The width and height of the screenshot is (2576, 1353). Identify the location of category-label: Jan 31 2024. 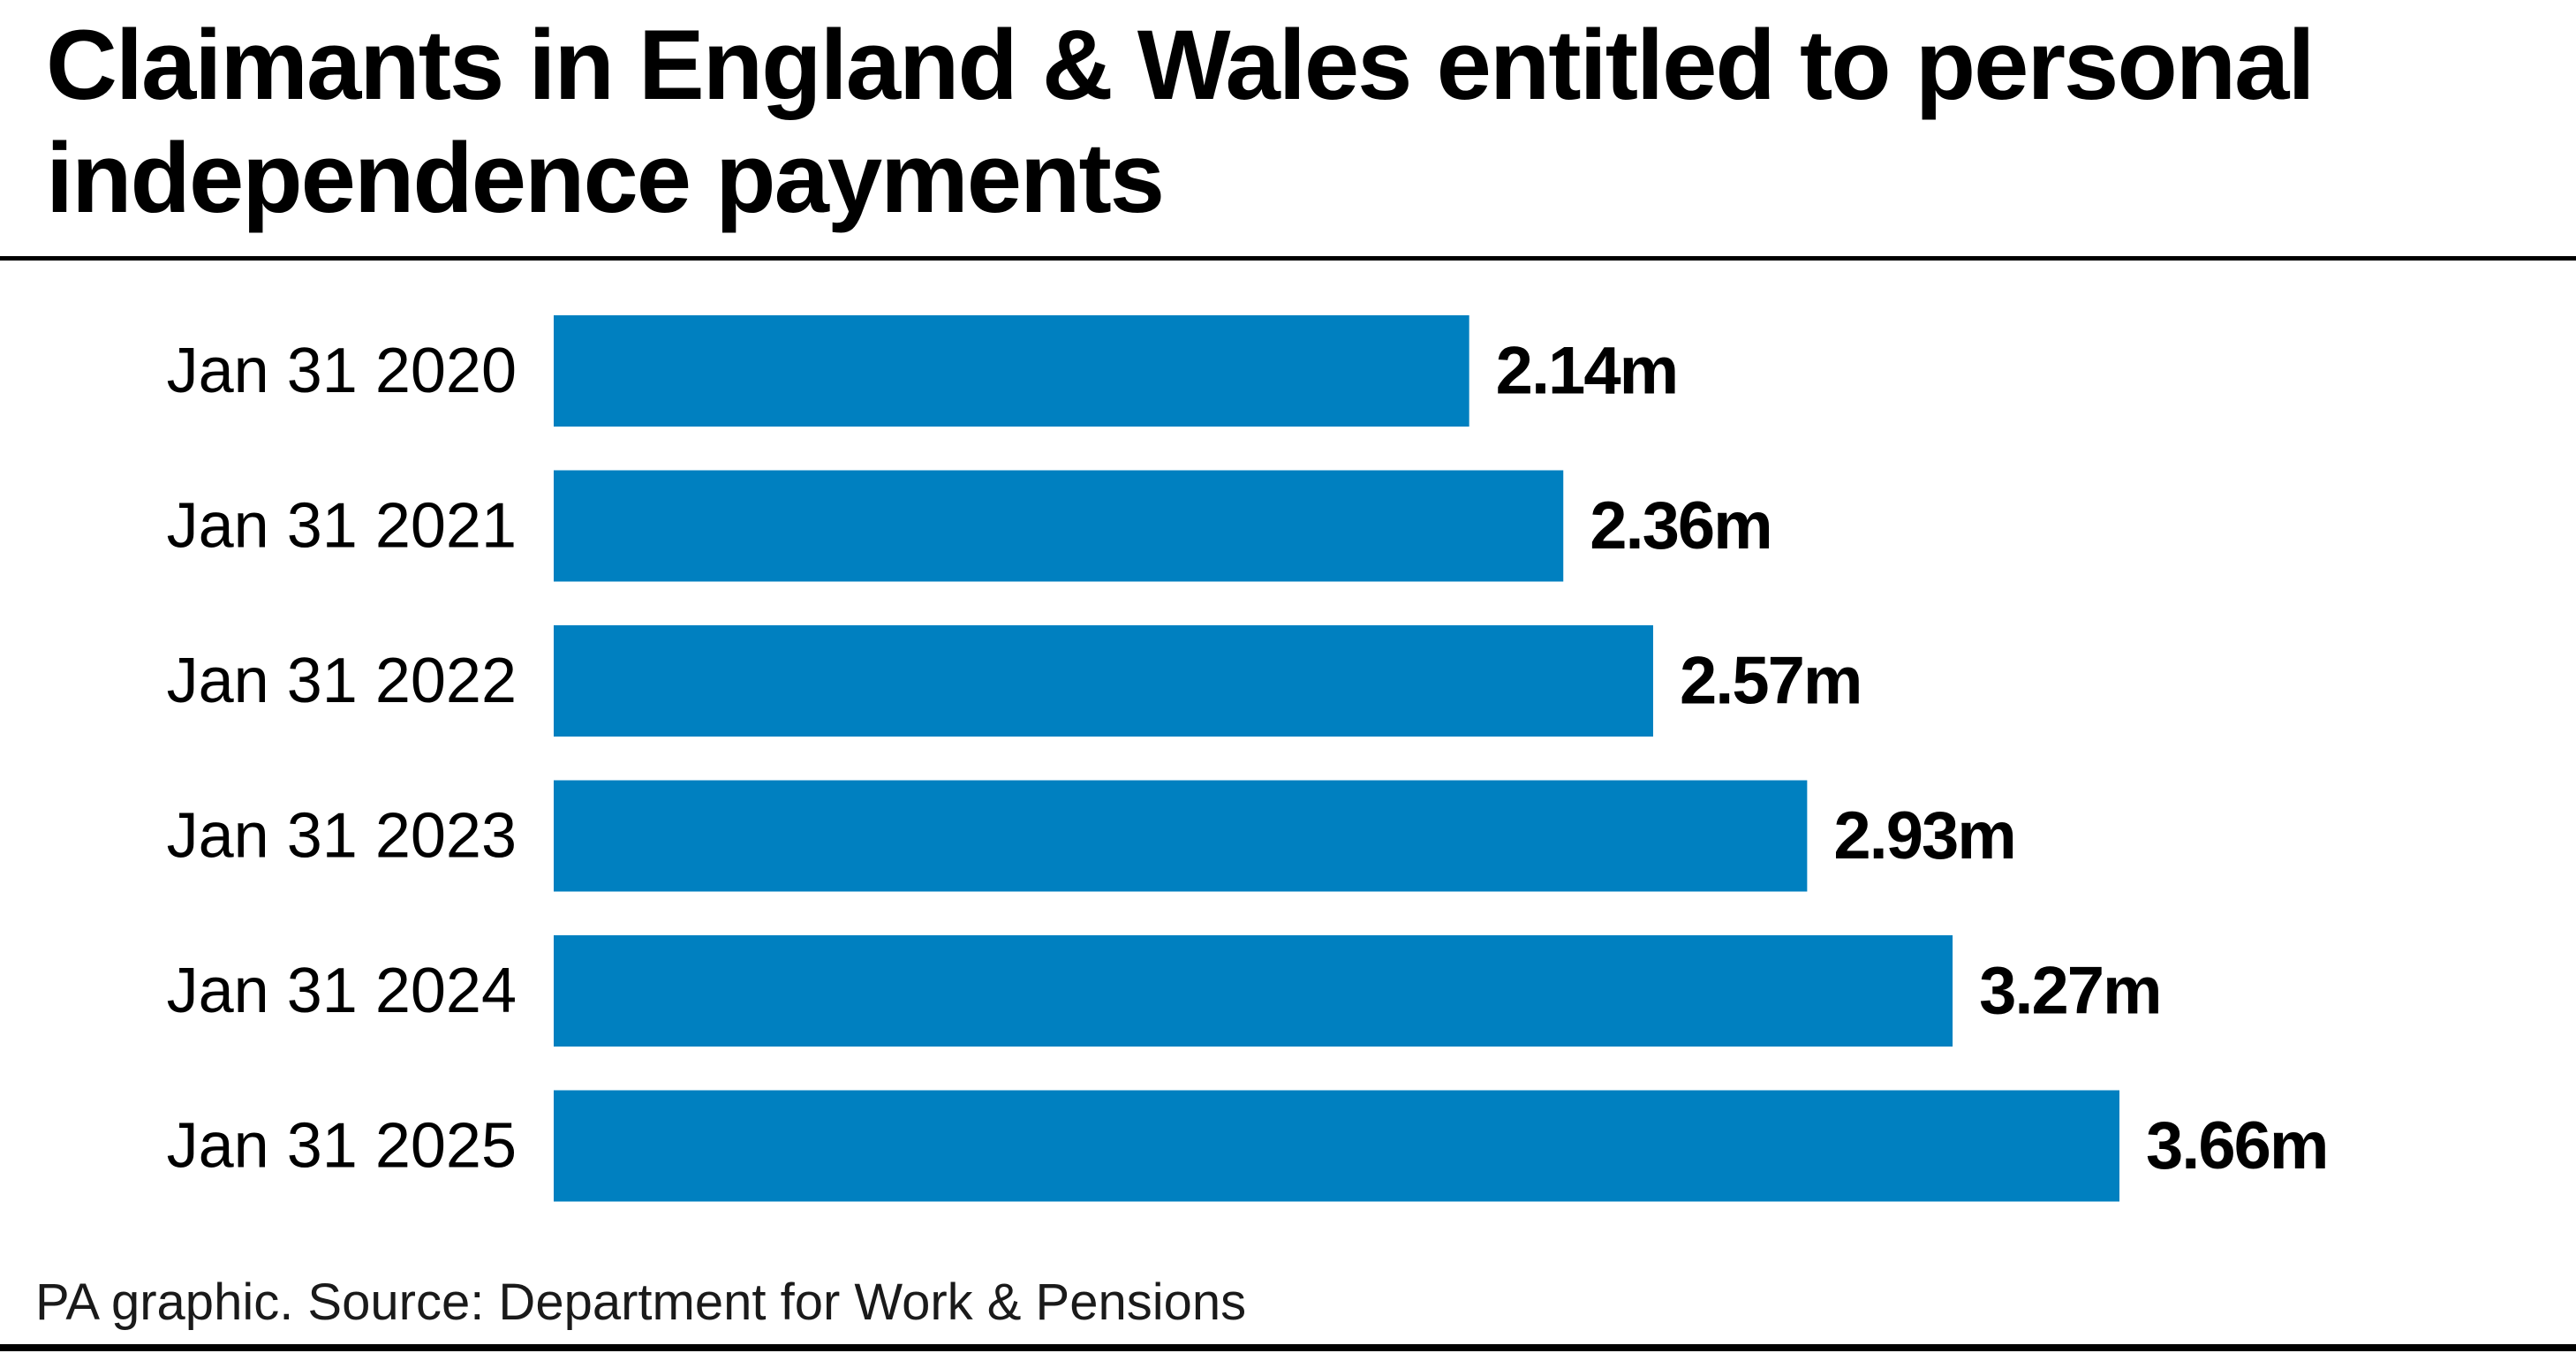
(342, 991).